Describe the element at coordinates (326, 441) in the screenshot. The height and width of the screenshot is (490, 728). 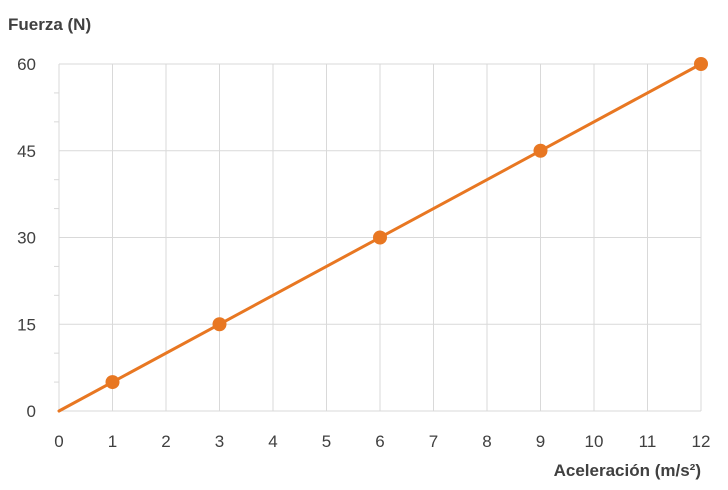
I see `x-tick-label: 5` at that location.